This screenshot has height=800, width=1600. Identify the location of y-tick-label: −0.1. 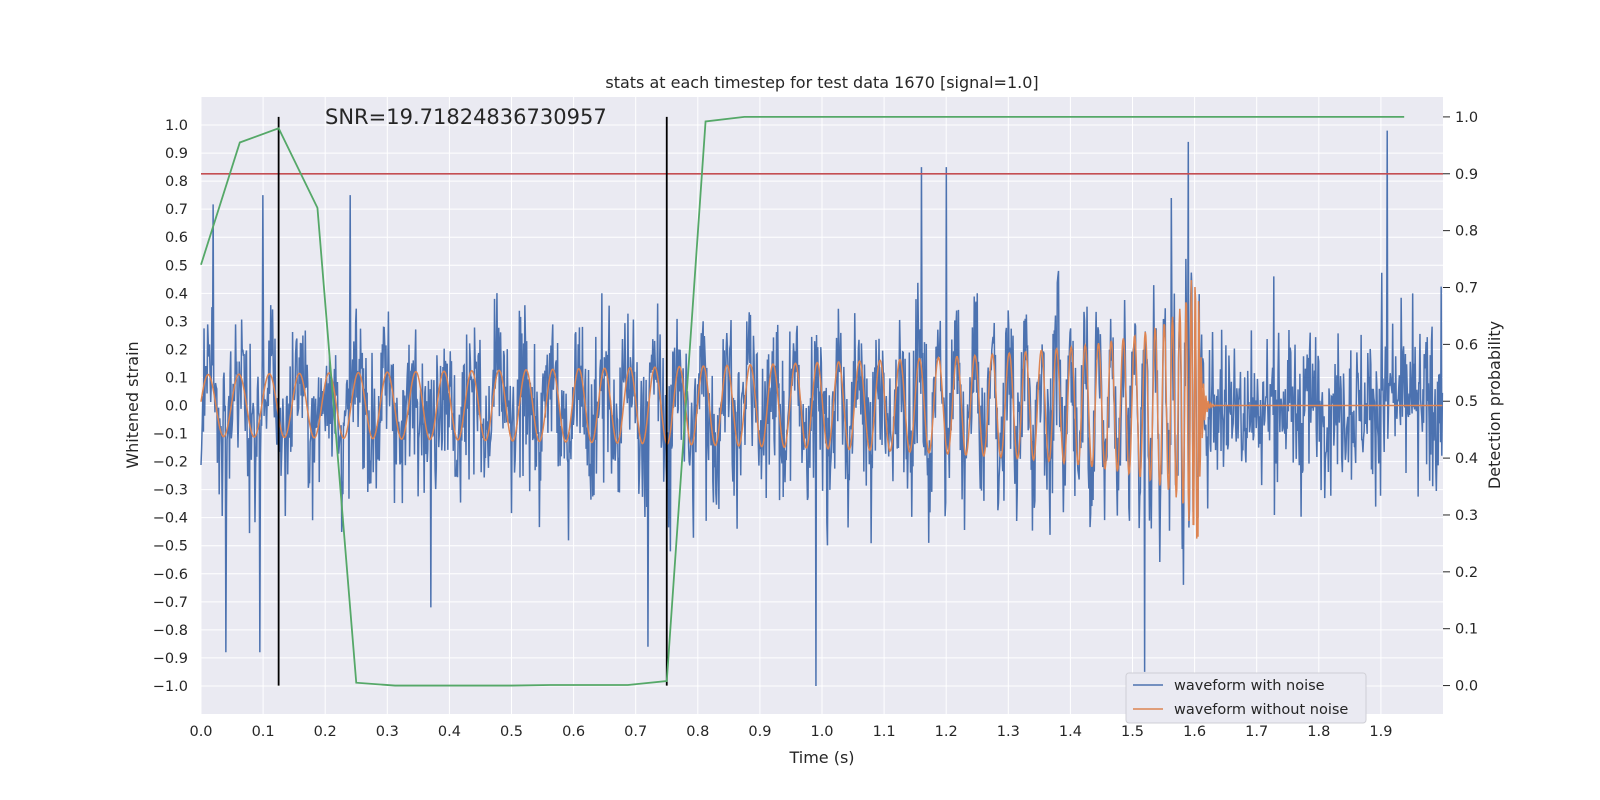
(170, 435).